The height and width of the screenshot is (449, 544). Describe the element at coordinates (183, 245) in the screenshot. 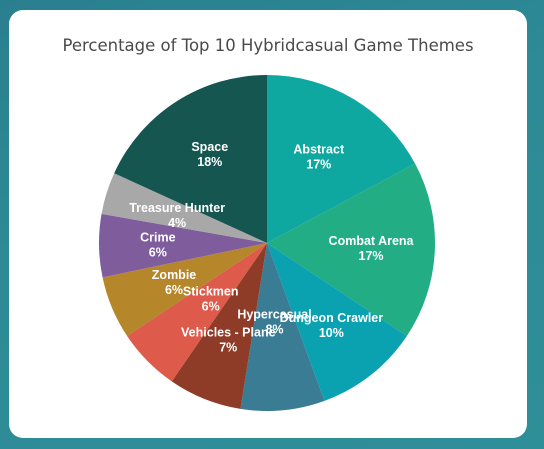

I see `pie-slice-crime` at that location.